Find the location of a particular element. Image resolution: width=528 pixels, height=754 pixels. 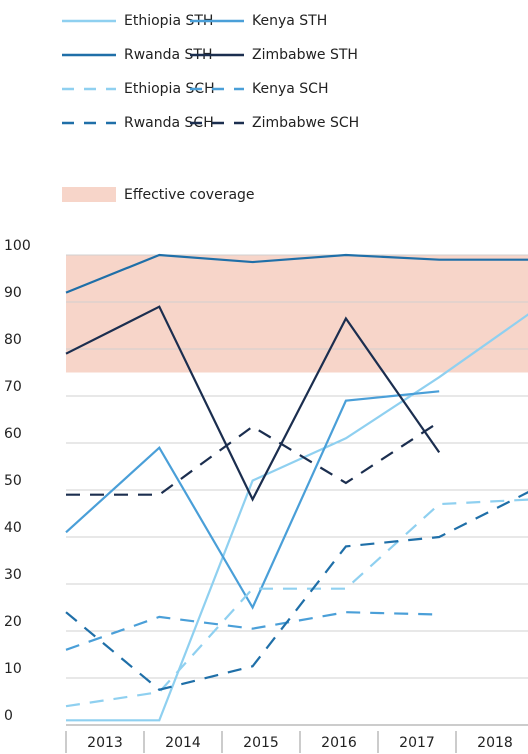

y-tick-label: 90 is located at coordinates (13, 293).